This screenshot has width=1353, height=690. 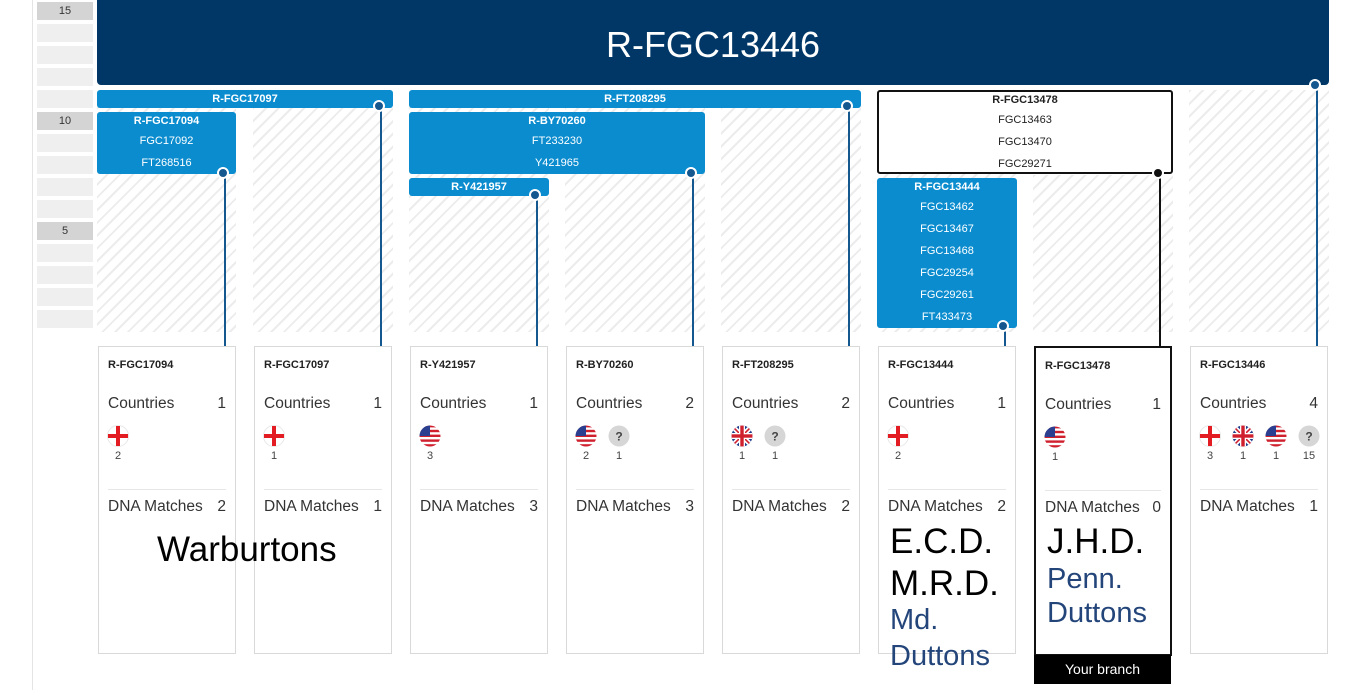 What do you see at coordinates (1078, 366) in the screenshot?
I see `card-title: R-FGC13478` at bounding box center [1078, 366].